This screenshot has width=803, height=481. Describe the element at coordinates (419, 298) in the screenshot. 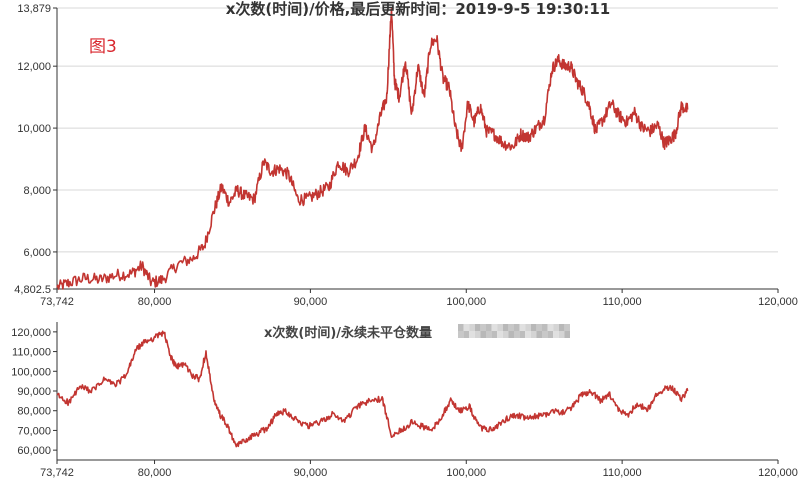

I see `price-chart-x-ticks: 73,742 80,000 90,000 100,000 110,000 120,000` at that location.